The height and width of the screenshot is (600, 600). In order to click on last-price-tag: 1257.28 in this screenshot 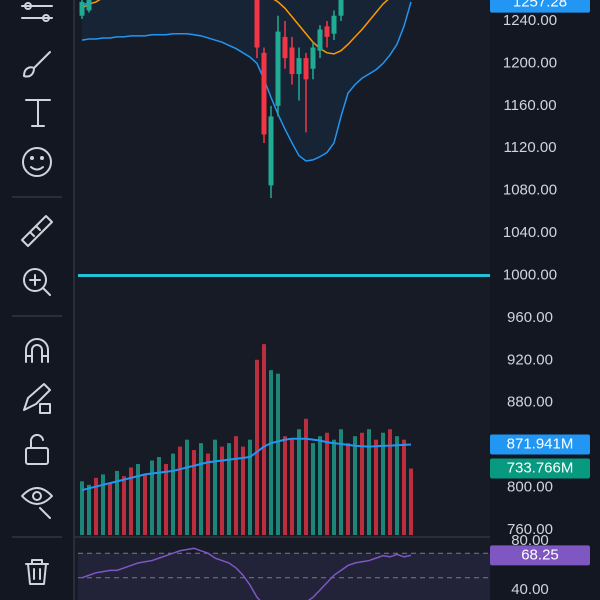, I will do `click(540, 5)`.